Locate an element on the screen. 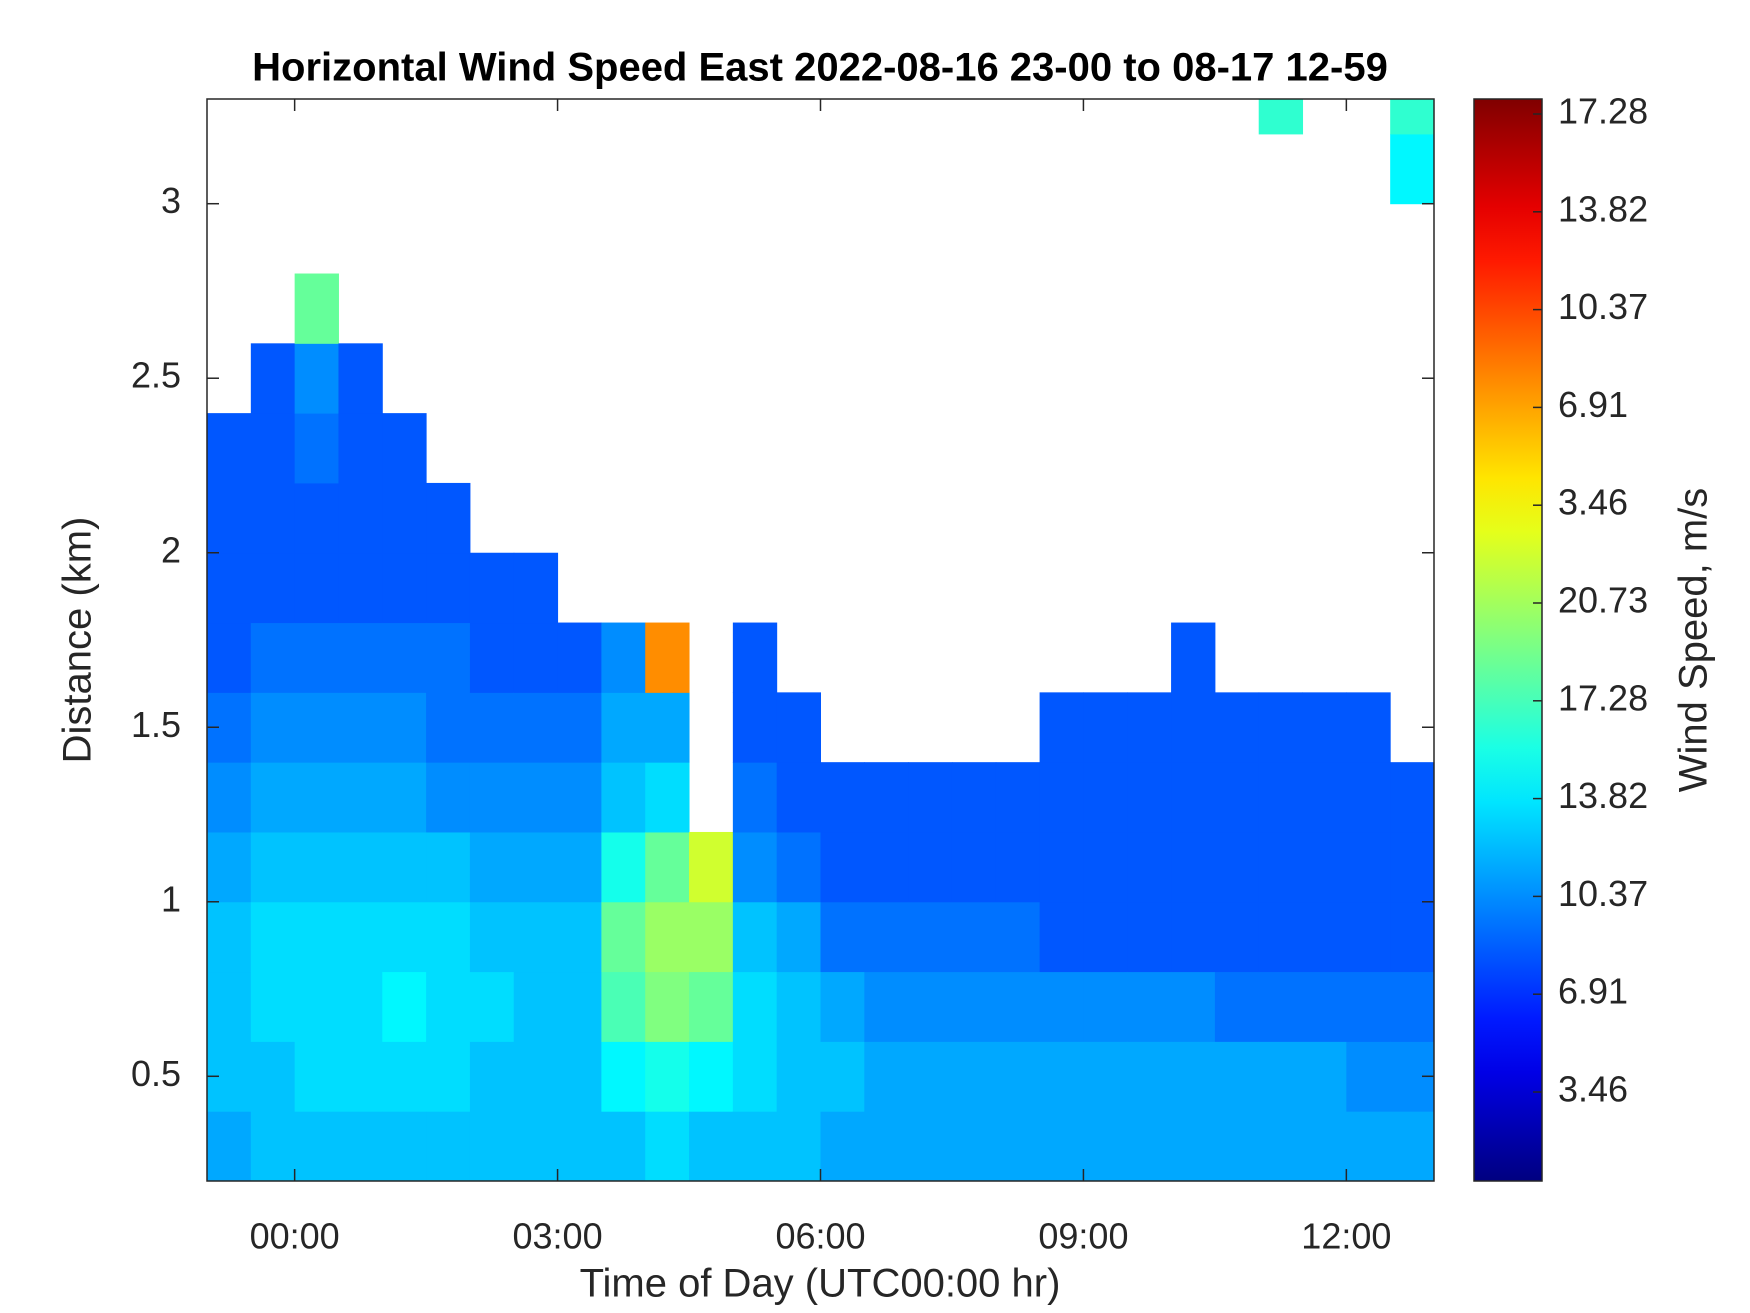 Image resolution: width=1750 pixels, height=1313 pixels. y-tick-label: 1 is located at coordinates (171, 898).